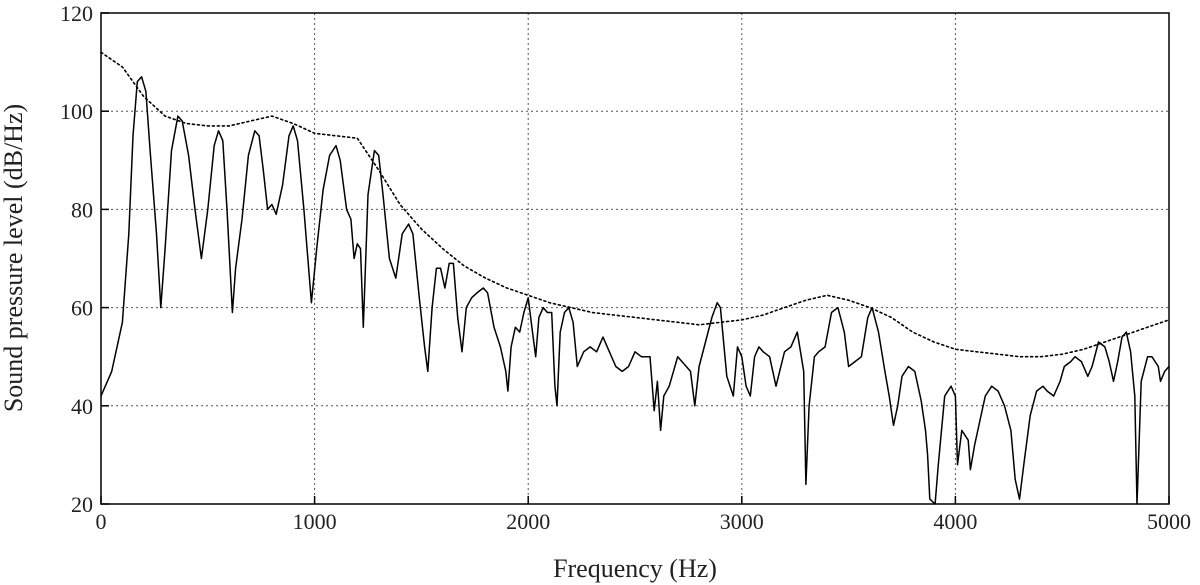  Describe the element at coordinates (76, 13) in the screenshot. I see `y-tick-label: 120` at that location.